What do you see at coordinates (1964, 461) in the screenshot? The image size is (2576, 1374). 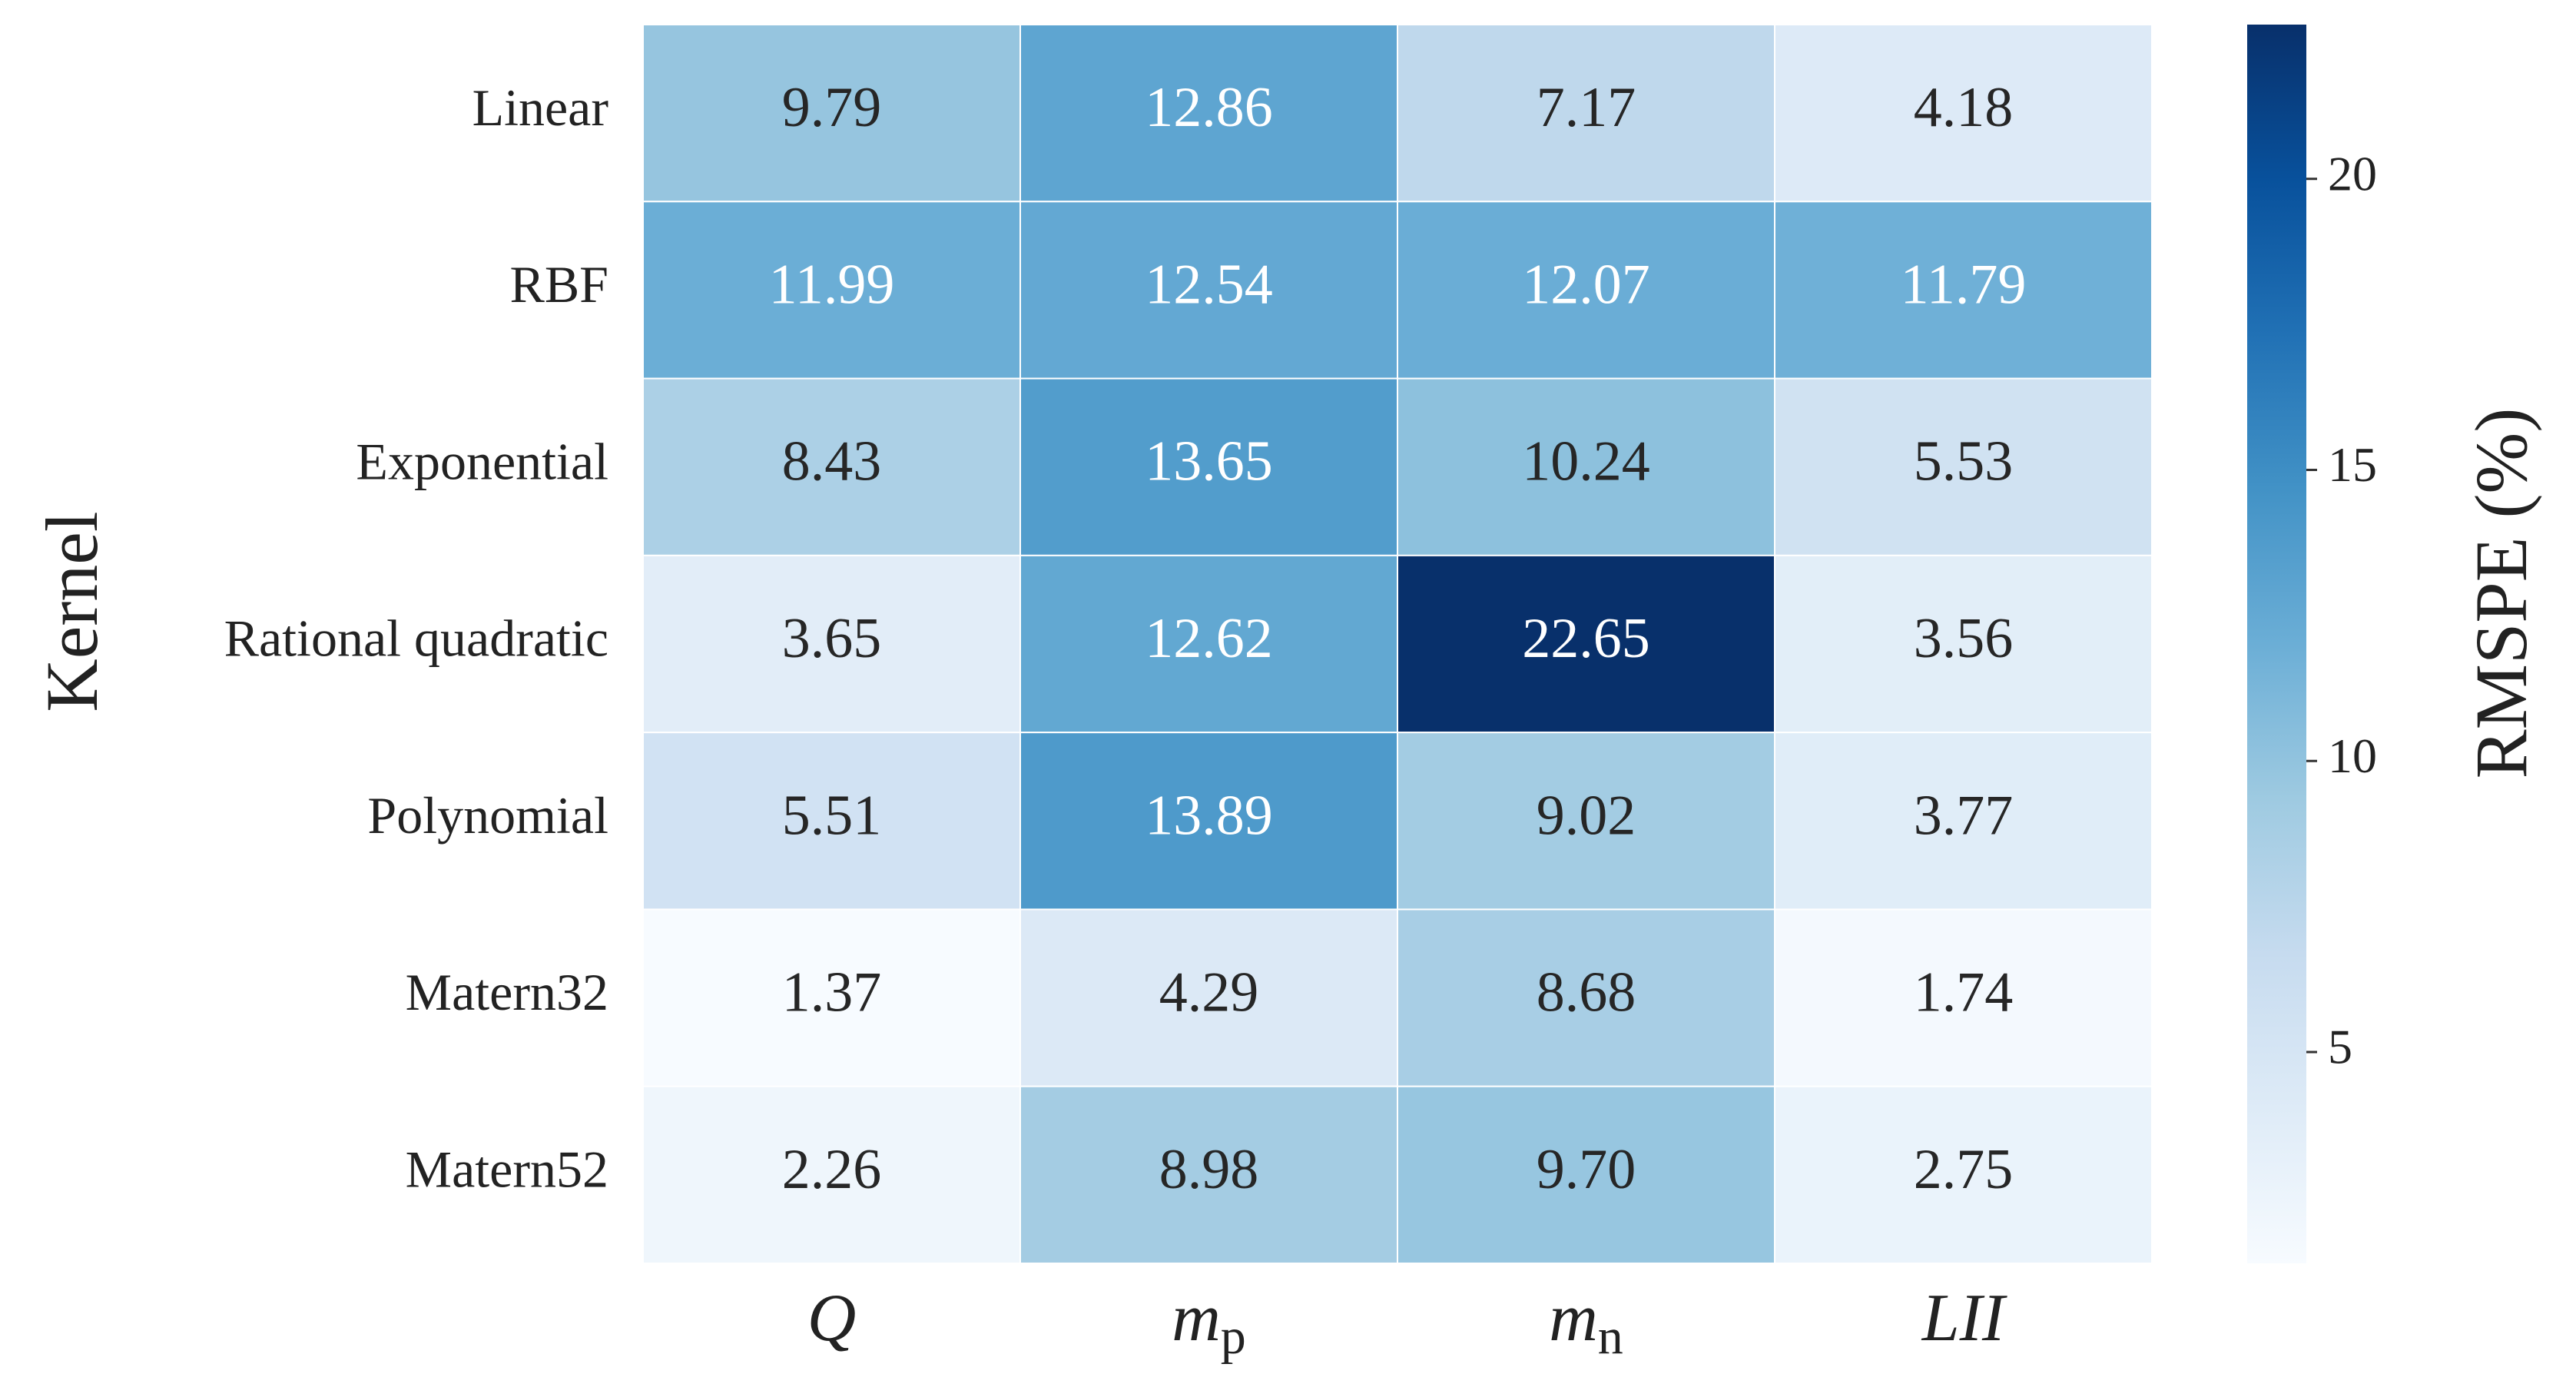 I see `cell-label: 5.53` at bounding box center [1964, 461].